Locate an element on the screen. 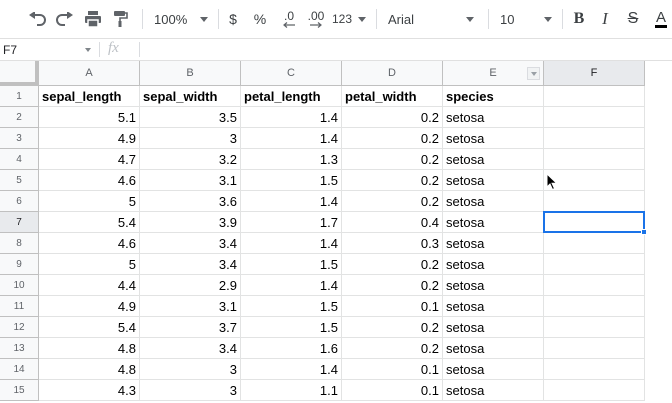  print-icon is located at coordinates (93, 19).